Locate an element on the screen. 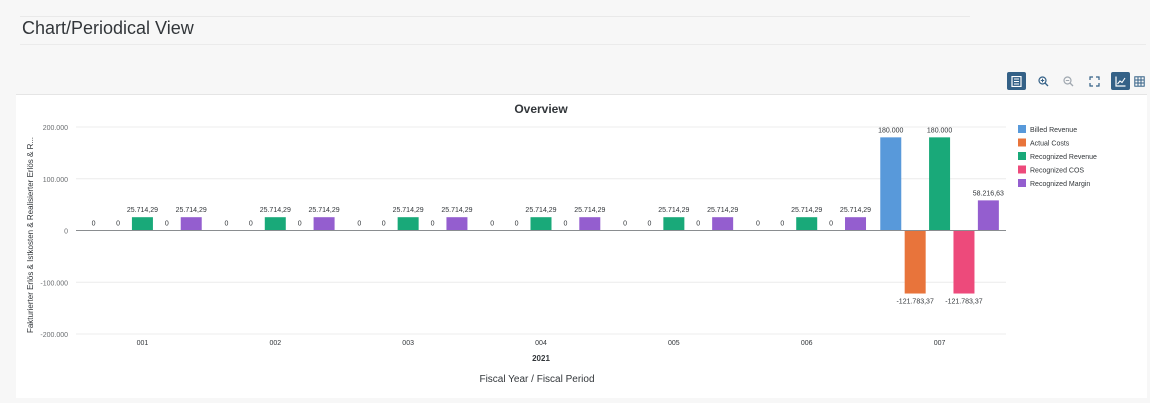 This screenshot has height=403, width=1150. header-divider is located at coordinates (495, 16).